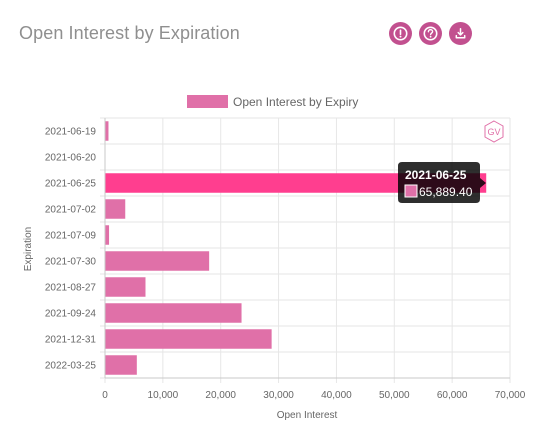 The height and width of the screenshot is (436, 538). What do you see at coordinates (129, 33) in the screenshot?
I see `chart-title: Open Interest by Expiration` at bounding box center [129, 33].